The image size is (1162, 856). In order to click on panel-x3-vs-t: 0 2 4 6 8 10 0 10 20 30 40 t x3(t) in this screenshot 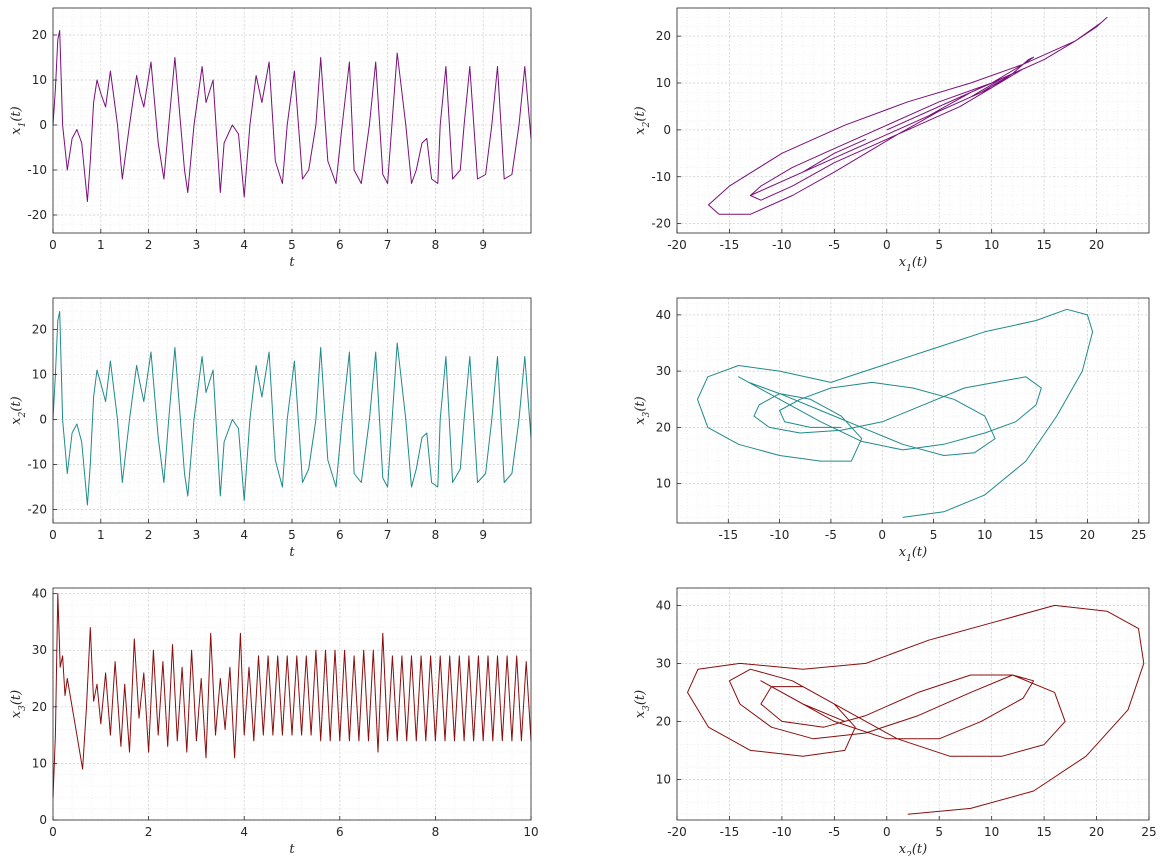, I will do `click(274, 721)`.